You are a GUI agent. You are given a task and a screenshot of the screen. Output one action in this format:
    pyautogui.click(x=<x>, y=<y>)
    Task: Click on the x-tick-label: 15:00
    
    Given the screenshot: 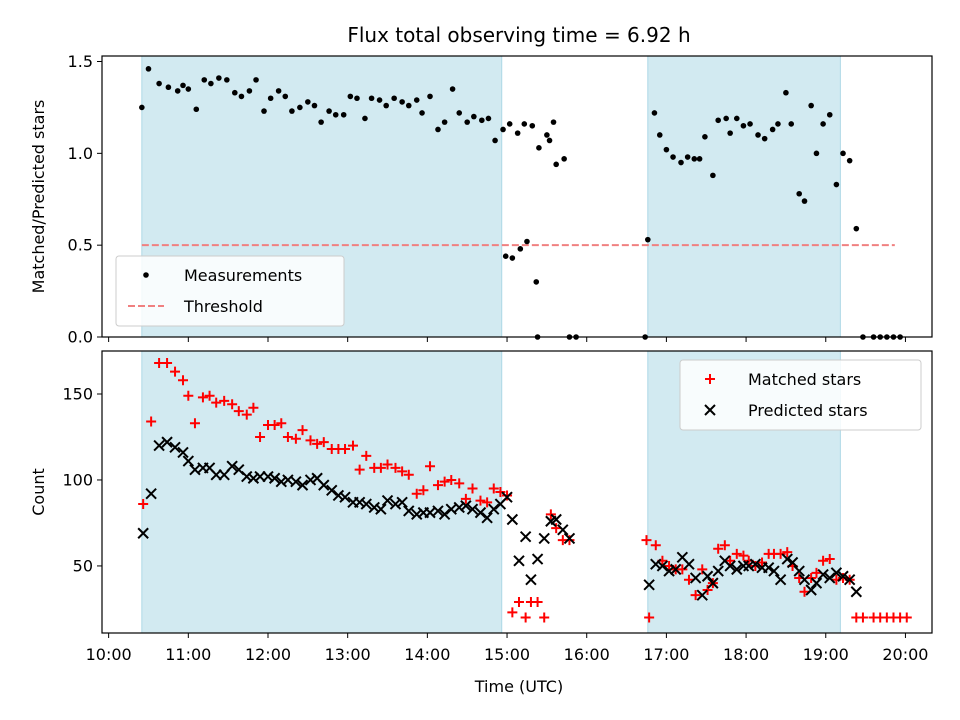 What is the action you would take?
    pyautogui.click(x=507, y=654)
    